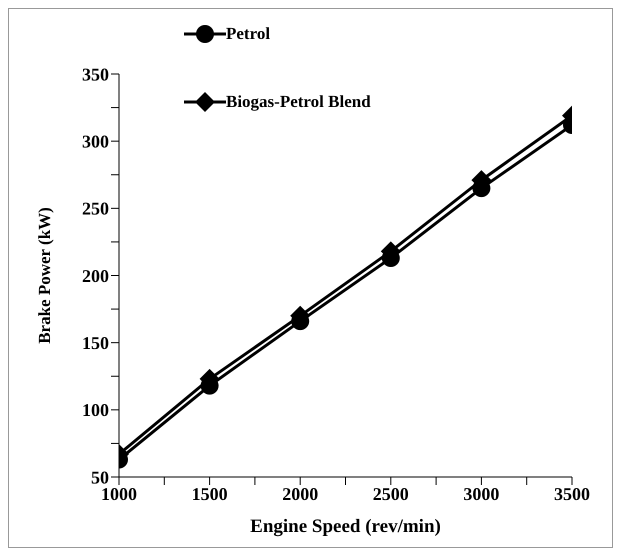  I want to click on x-tick-label: 3500, so click(572, 494).